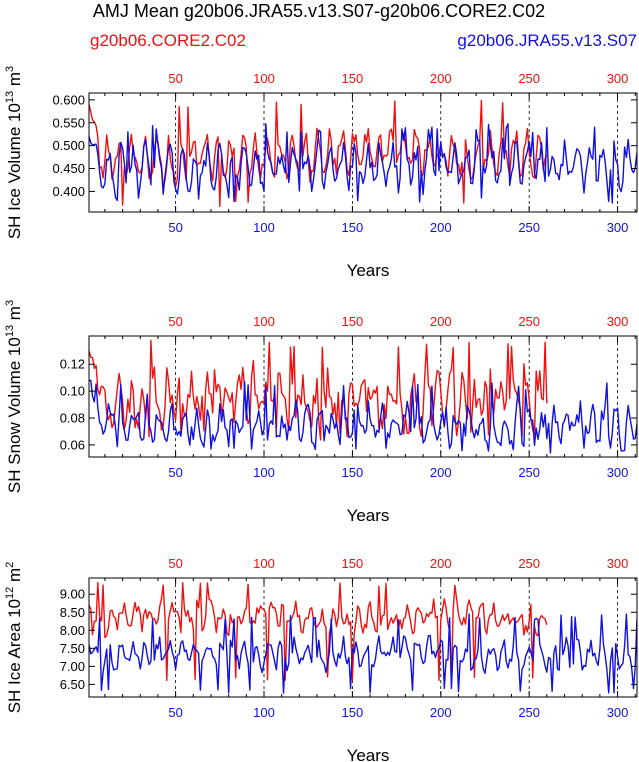 The width and height of the screenshot is (639, 762). What do you see at coordinates (68, 99) in the screenshot?
I see `ytick-label: 0.600` at bounding box center [68, 99].